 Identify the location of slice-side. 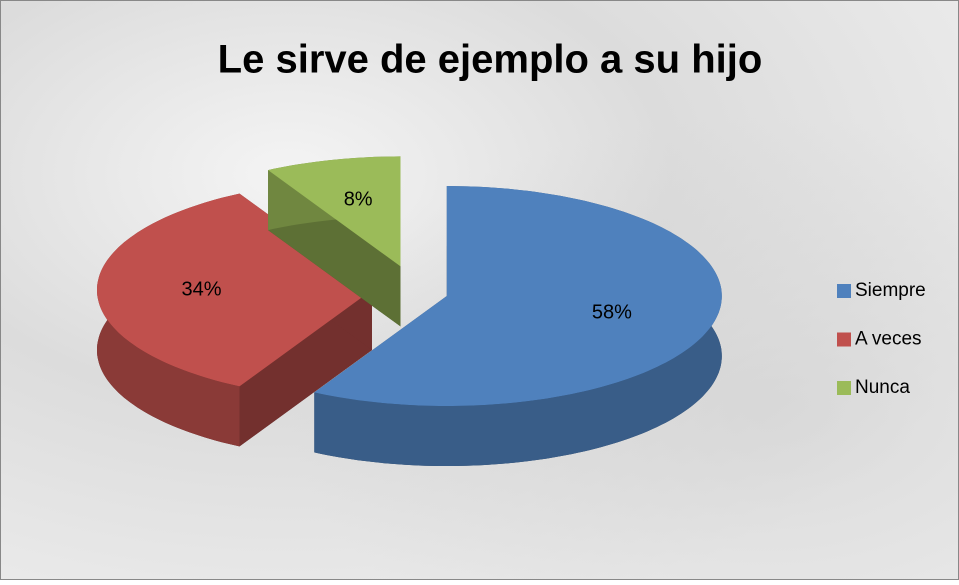
(305, 368).